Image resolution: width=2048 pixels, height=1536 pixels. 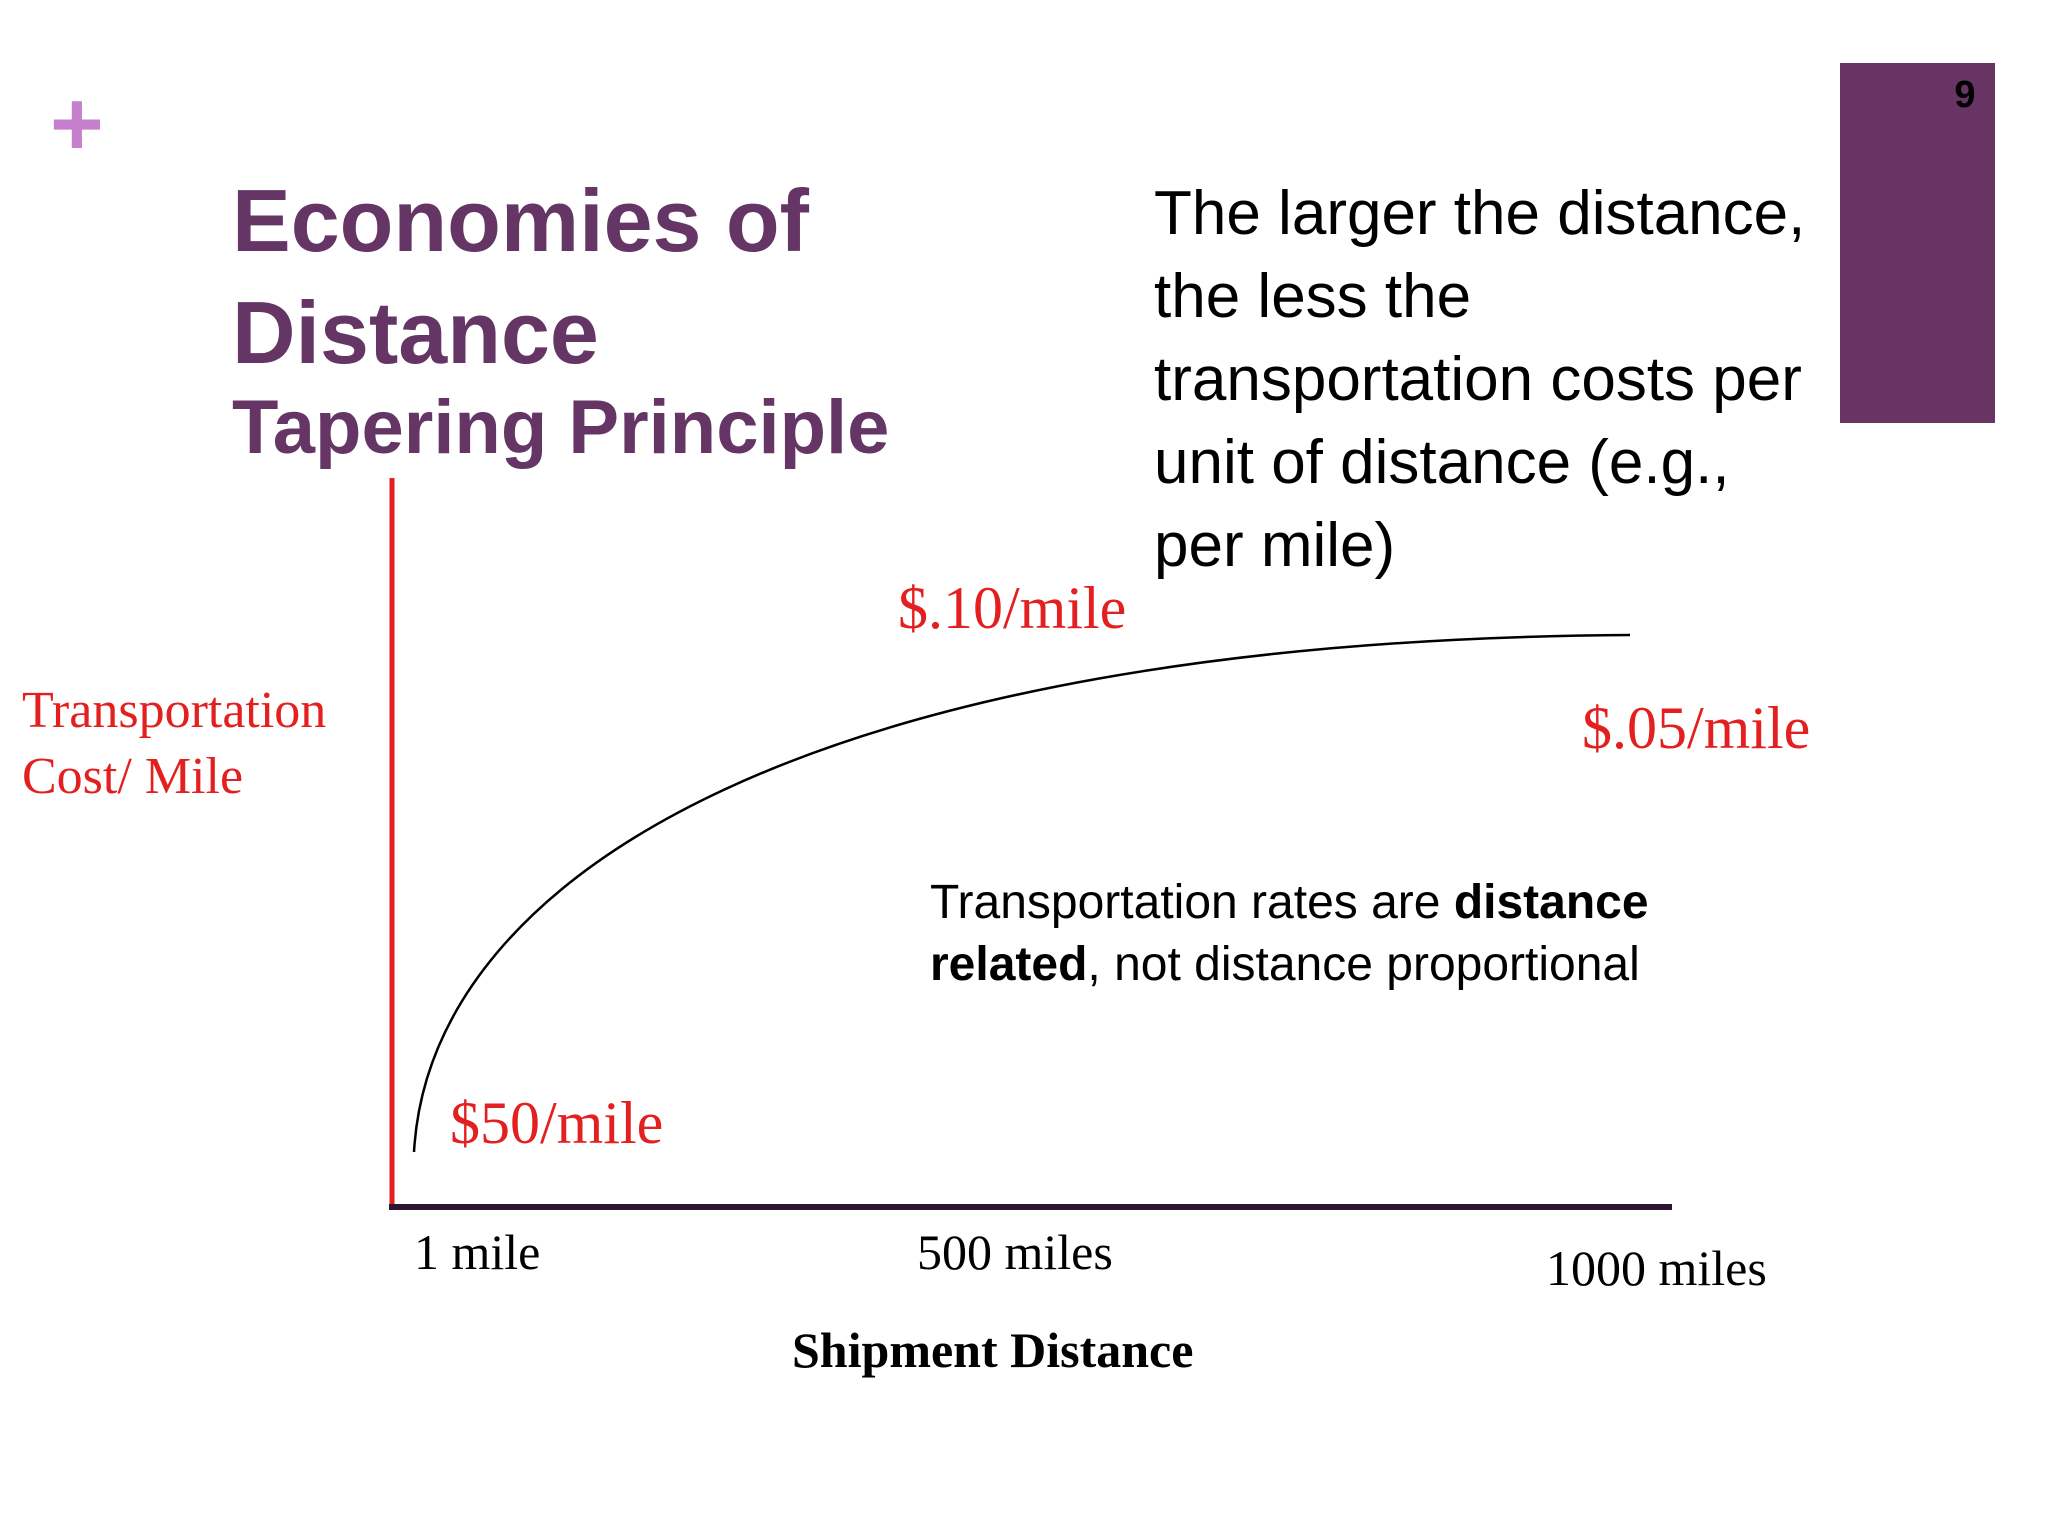 I want to click on y-axis-label-line-2: Cost/ Mile, so click(x=133, y=776).